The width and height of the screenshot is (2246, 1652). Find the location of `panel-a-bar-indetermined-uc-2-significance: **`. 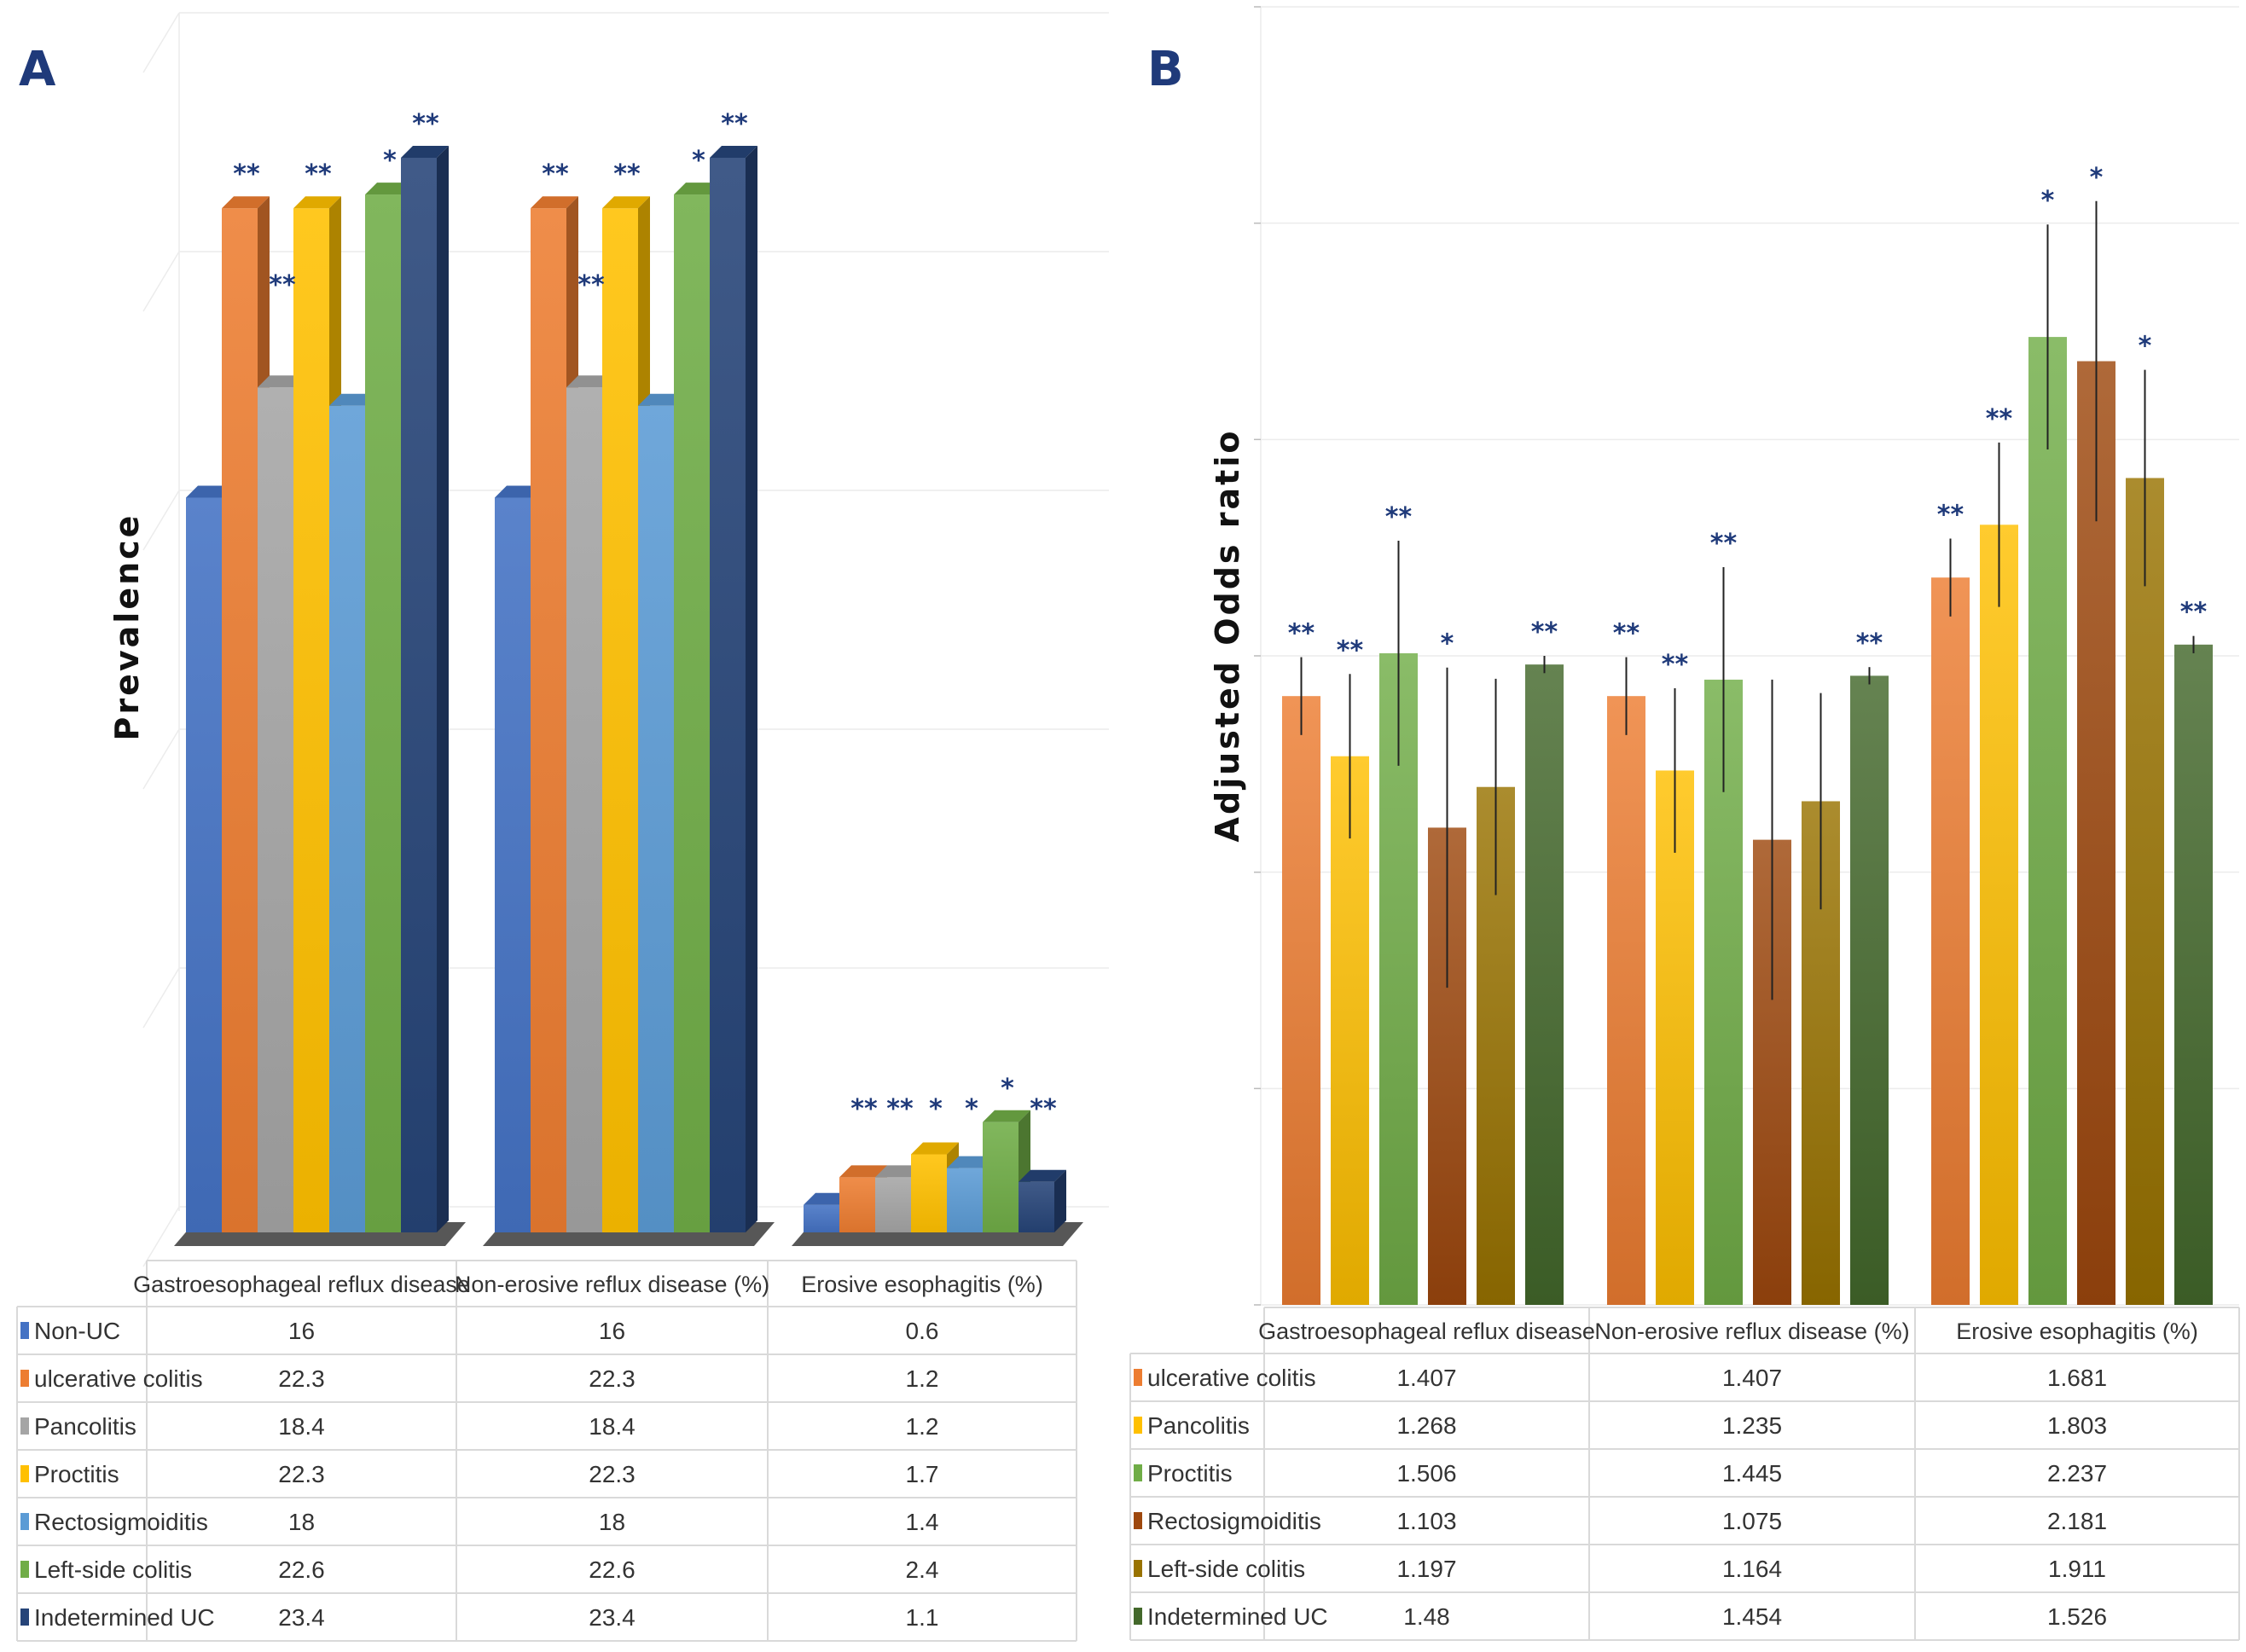

panel-a-bar-indetermined-uc-2-significance: ** is located at coordinates (734, 124).